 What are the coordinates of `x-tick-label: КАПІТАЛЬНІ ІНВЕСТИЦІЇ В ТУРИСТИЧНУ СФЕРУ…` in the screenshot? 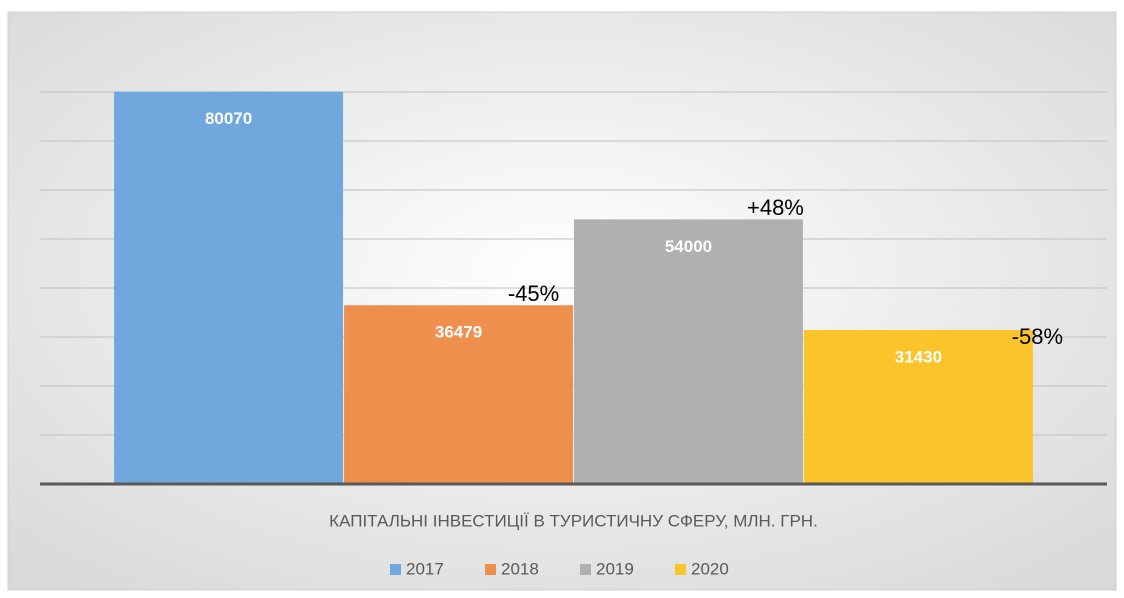 It's located at (573, 520).